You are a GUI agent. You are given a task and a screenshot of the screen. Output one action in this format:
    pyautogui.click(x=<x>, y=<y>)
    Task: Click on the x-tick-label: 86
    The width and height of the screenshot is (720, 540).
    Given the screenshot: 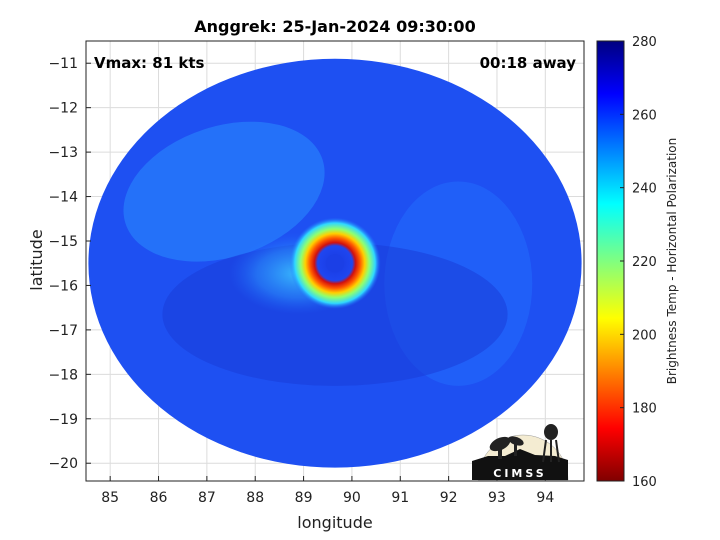 What is the action you would take?
    pyautogui.click(x=159, y=498)
    